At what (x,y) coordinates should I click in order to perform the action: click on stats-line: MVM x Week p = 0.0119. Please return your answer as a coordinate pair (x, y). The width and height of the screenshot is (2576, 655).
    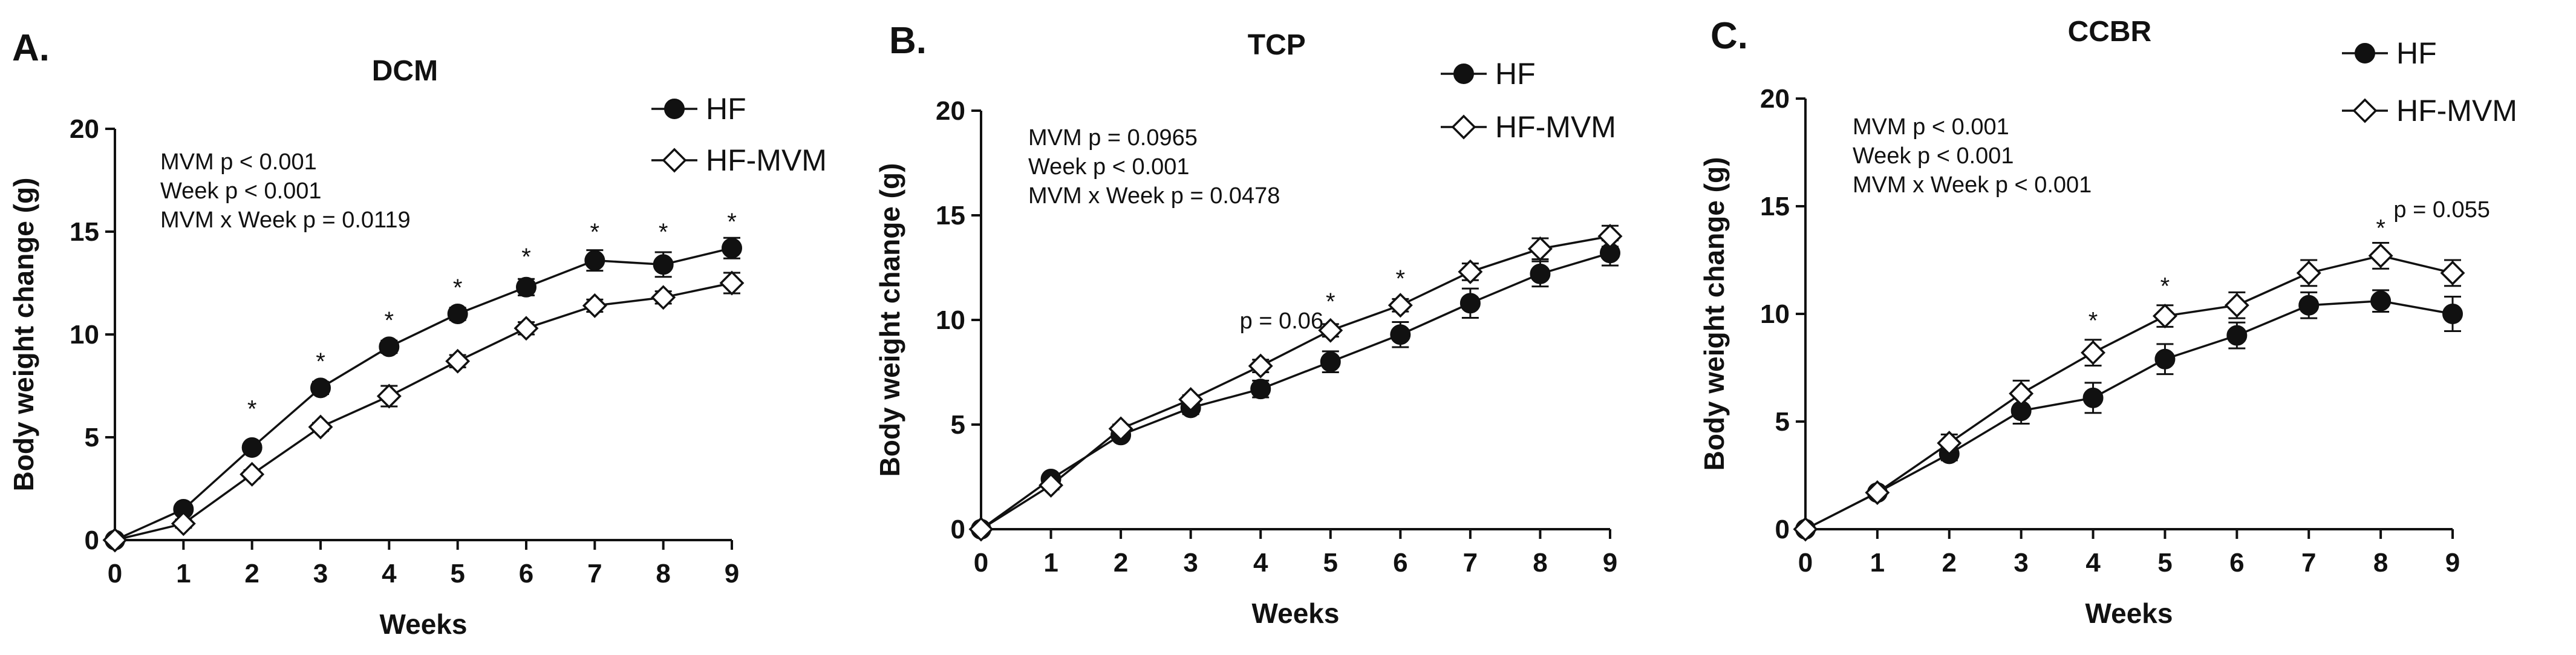
    Looking at the image, I should click on (285, 220).